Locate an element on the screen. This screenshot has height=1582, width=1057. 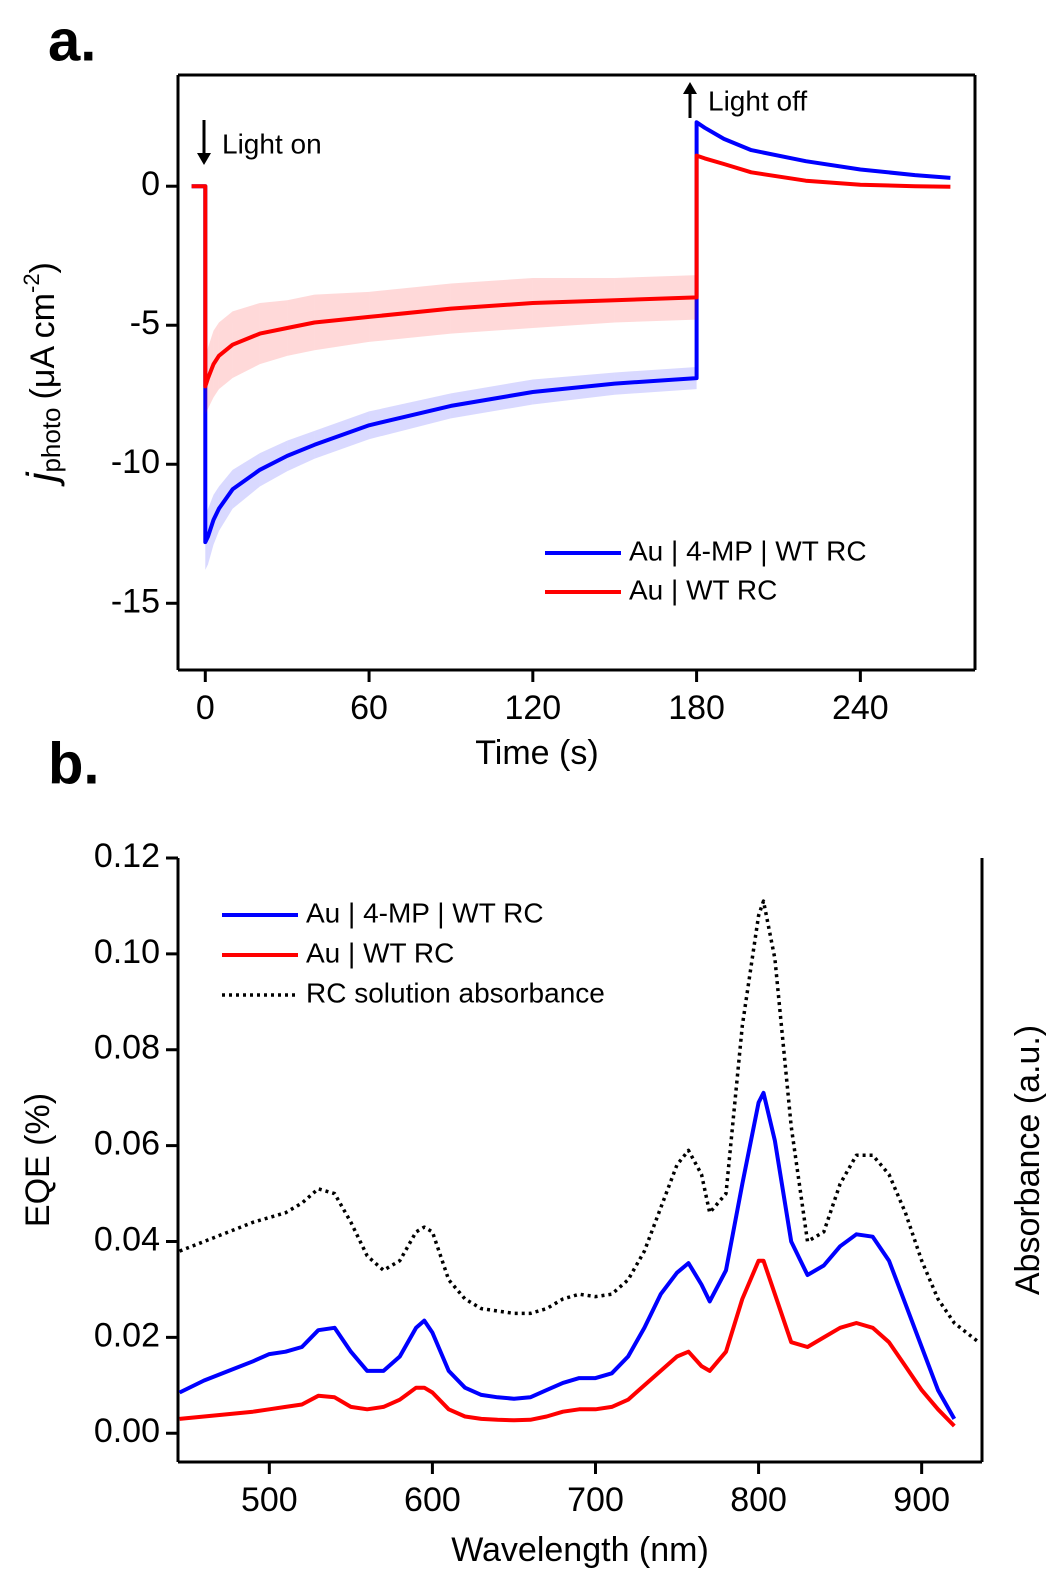
x-tick-label: 800 is located at coordinates (758, 1500).